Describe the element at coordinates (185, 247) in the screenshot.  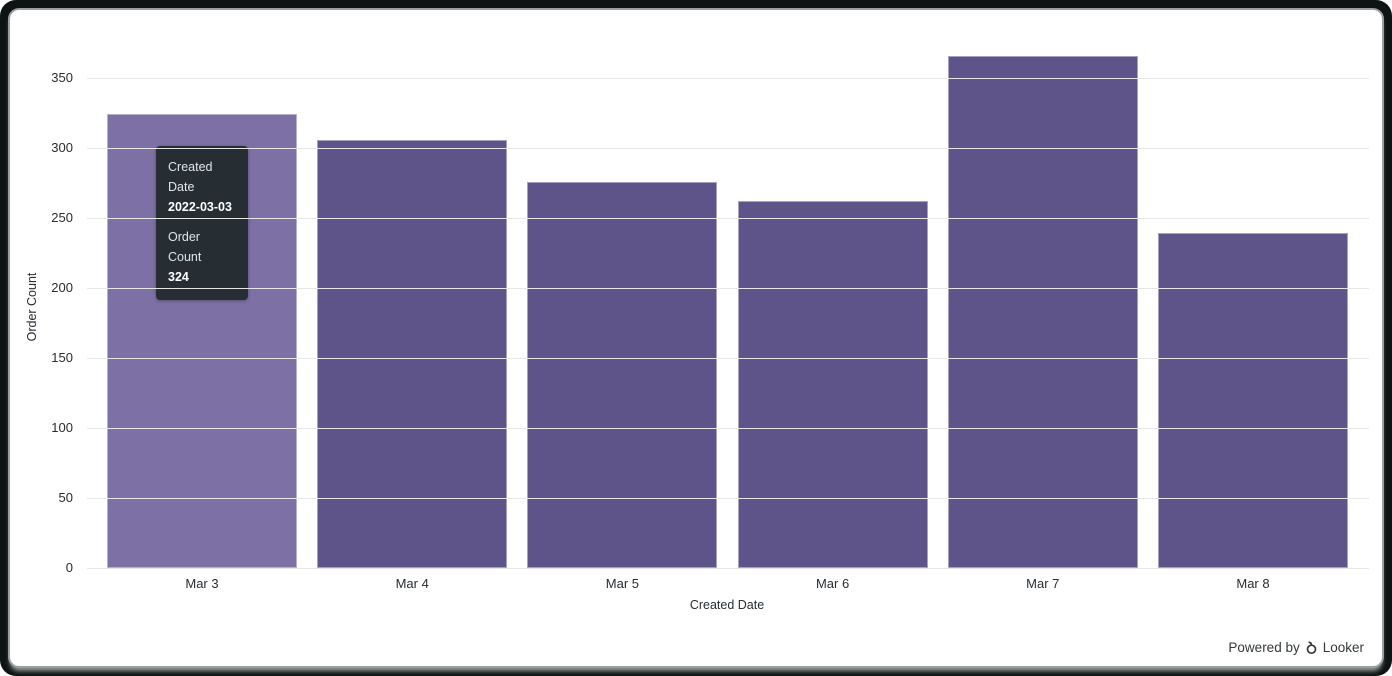
I see `tooltip-measure-label: Order Count` at that location.